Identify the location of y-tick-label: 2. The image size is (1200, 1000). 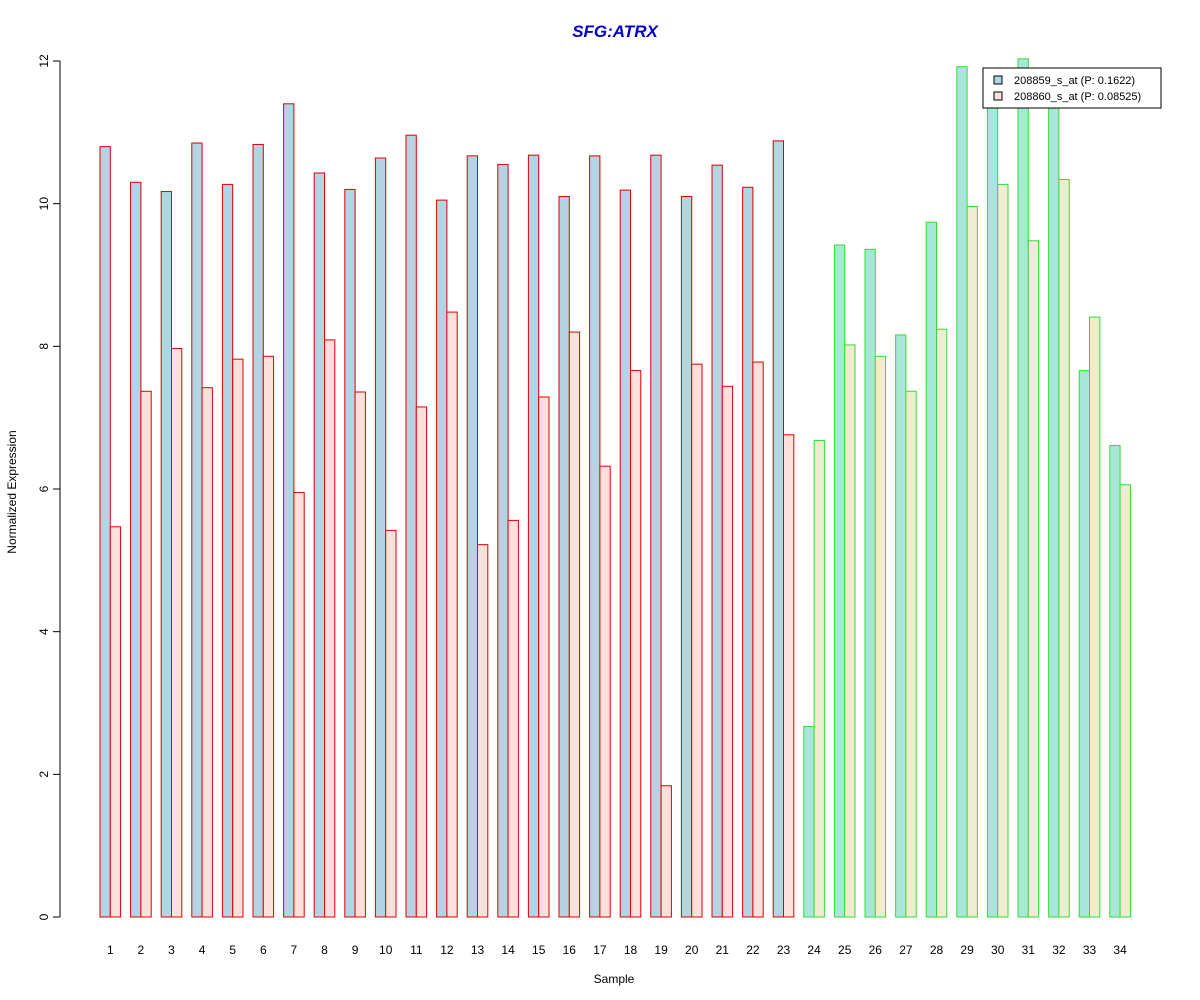
(44, 774).